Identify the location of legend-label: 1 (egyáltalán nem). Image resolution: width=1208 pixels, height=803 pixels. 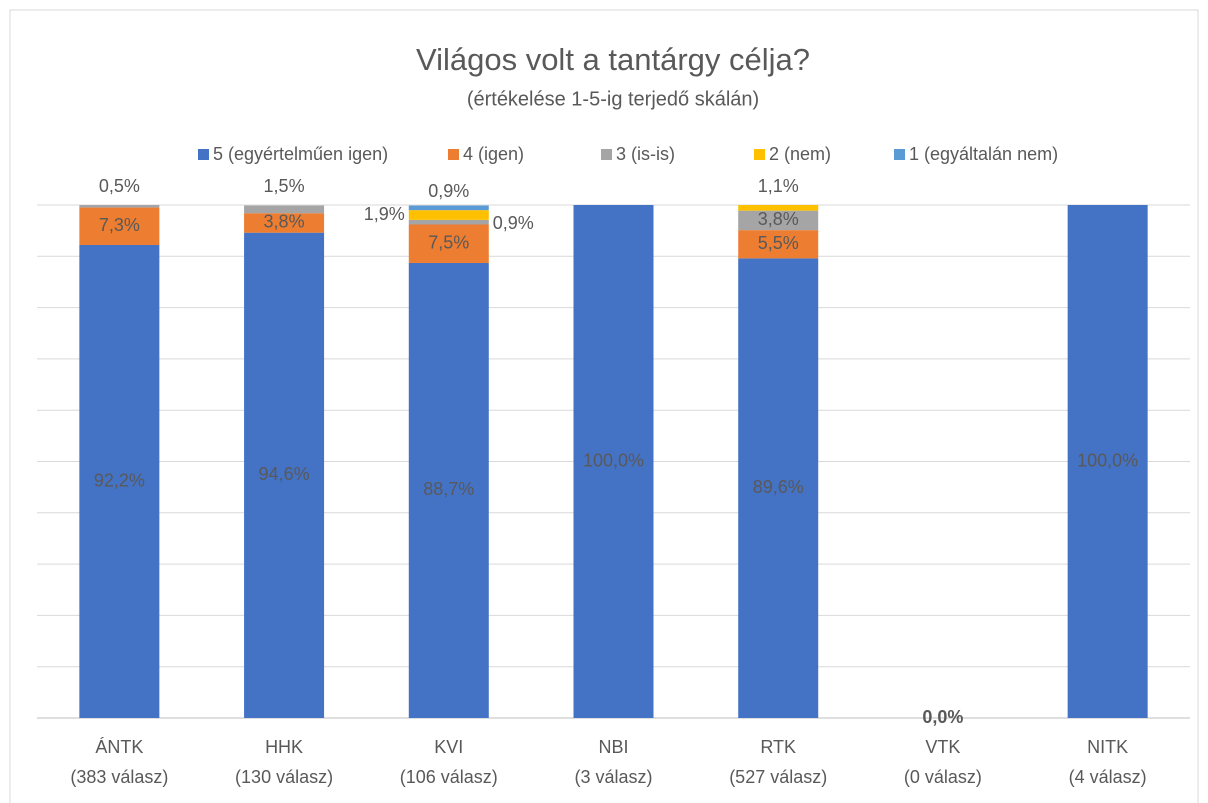
(983, 154).